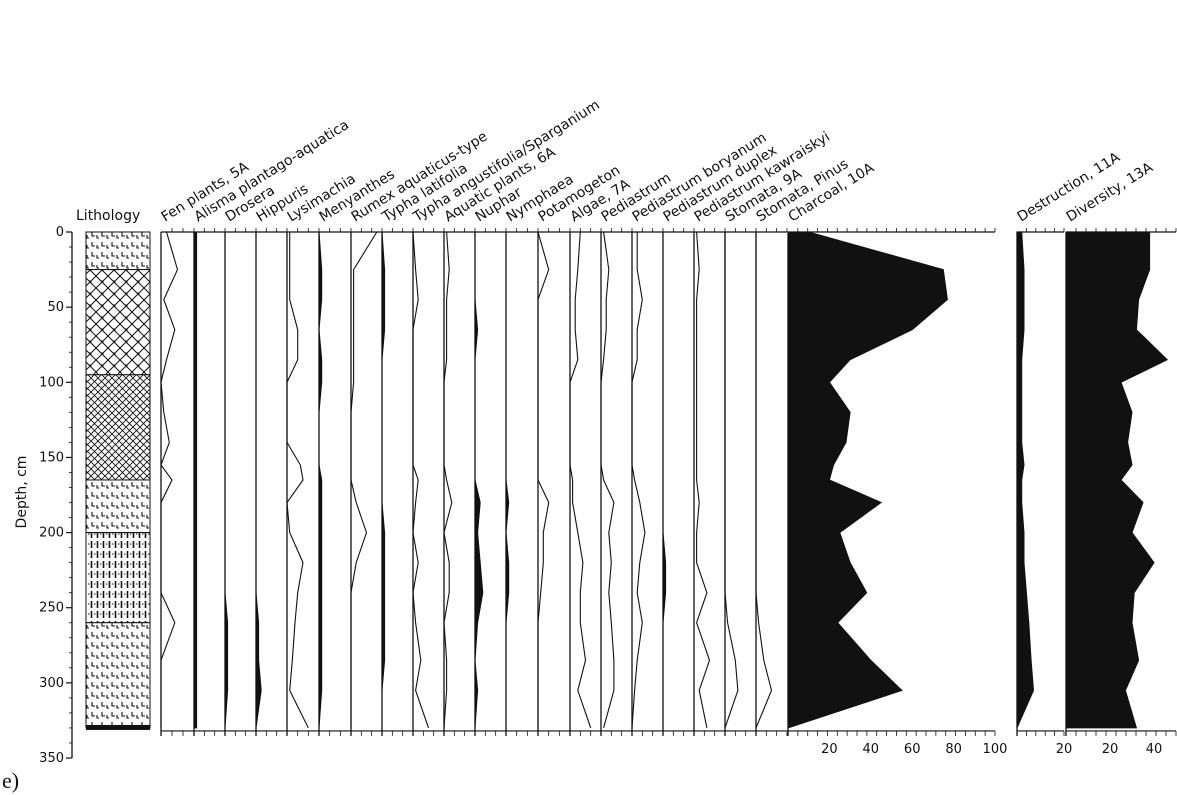 Image resolution: width=1177 pixels, height=795 pixels. I want to click on panel-11: Nymphaea, so click(540, 454).